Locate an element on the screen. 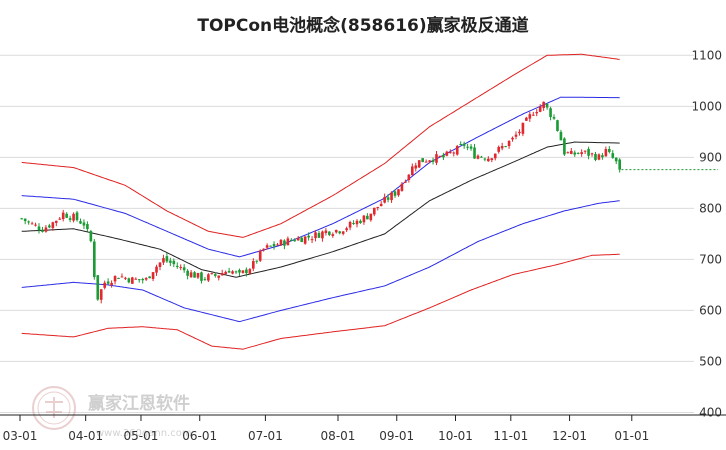 The image size is (726, 450). x-tick-label: 01-01 is located at coordinates (631, 436).